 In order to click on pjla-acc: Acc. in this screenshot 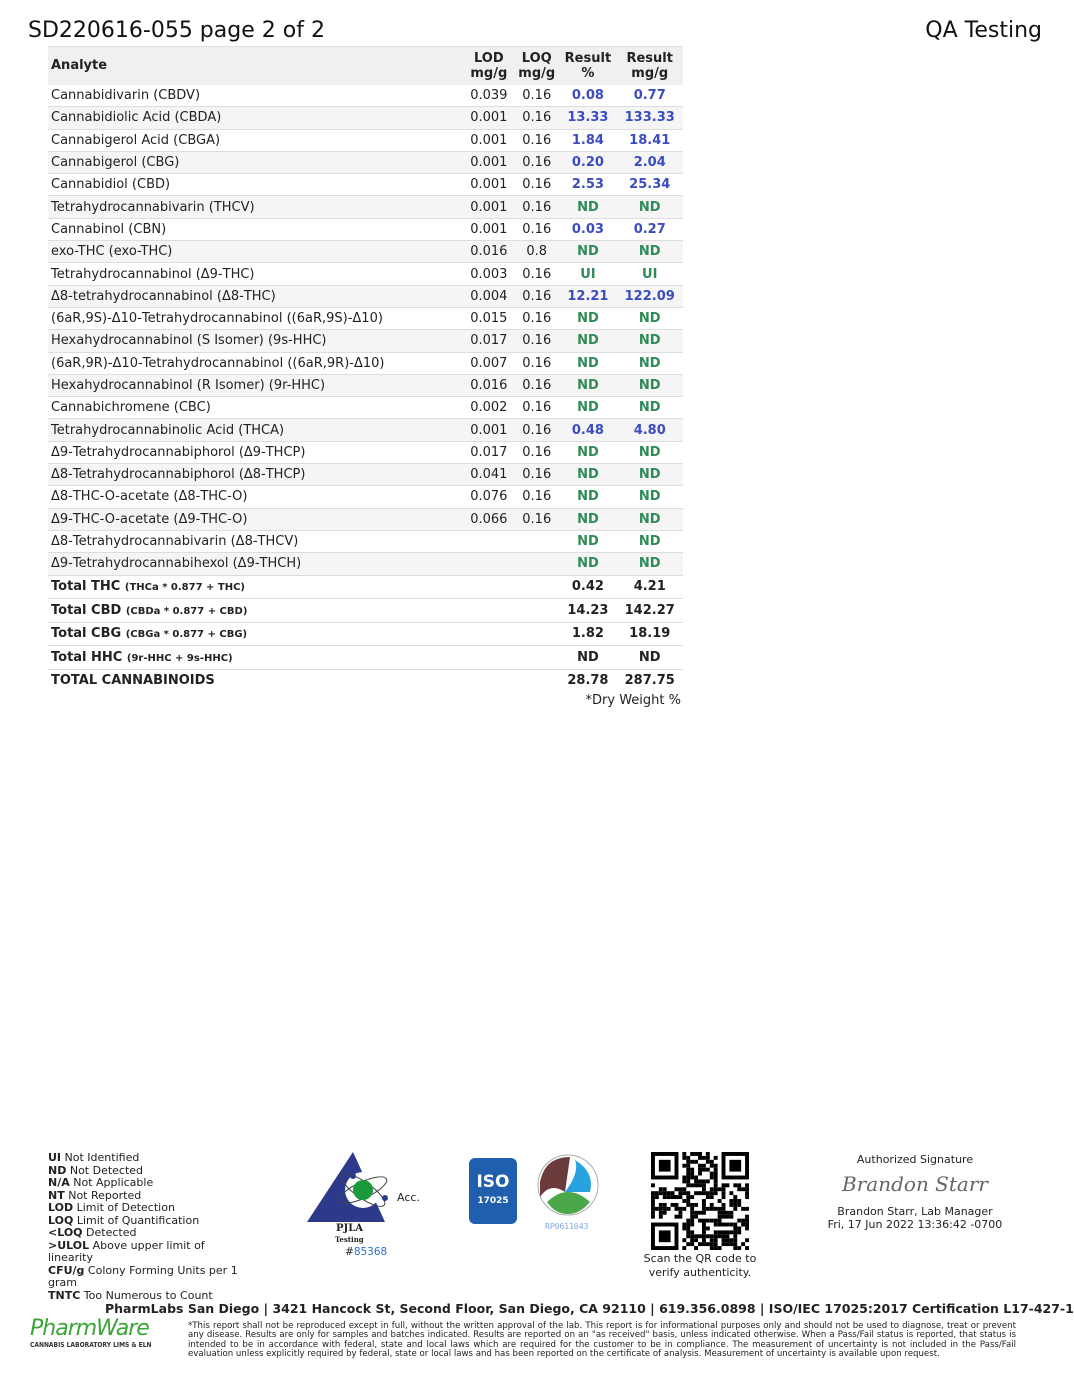, I will do `click(408, 1197)`.